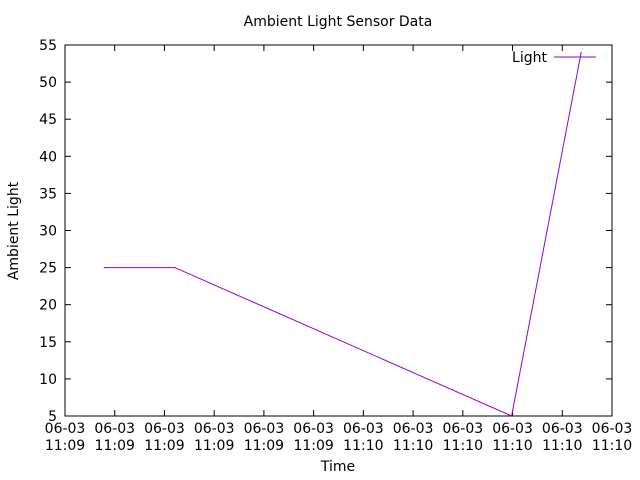 The height and width of the screenshot is (480, 640). What do you see at coordinates (338, 22) in the screenshot?
I see `chart-title: Ambient Light Sensor Data` at bounding box center [338, 22].